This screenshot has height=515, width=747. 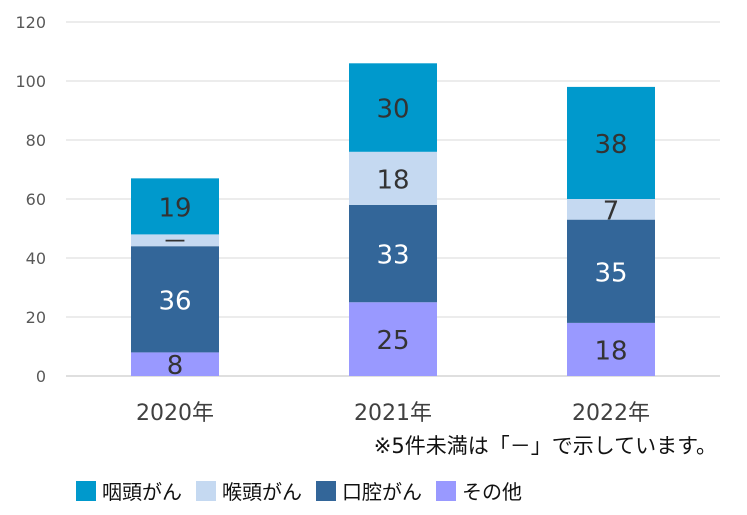 I want to click on legend-item: その他, so click(x=479, y=490).